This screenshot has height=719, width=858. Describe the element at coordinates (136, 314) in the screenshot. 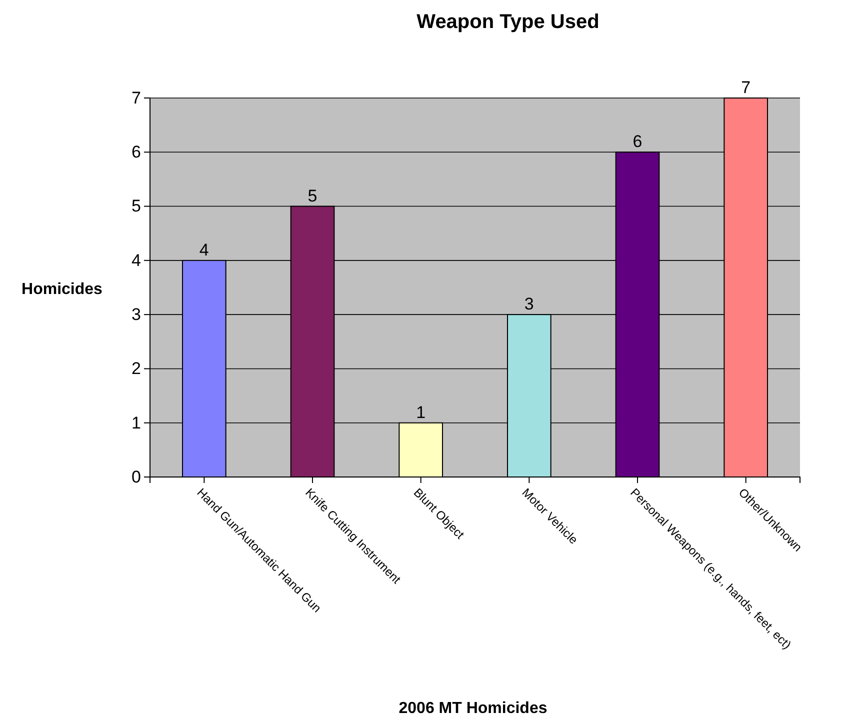

I see `y-tick-label: 3` at that location.